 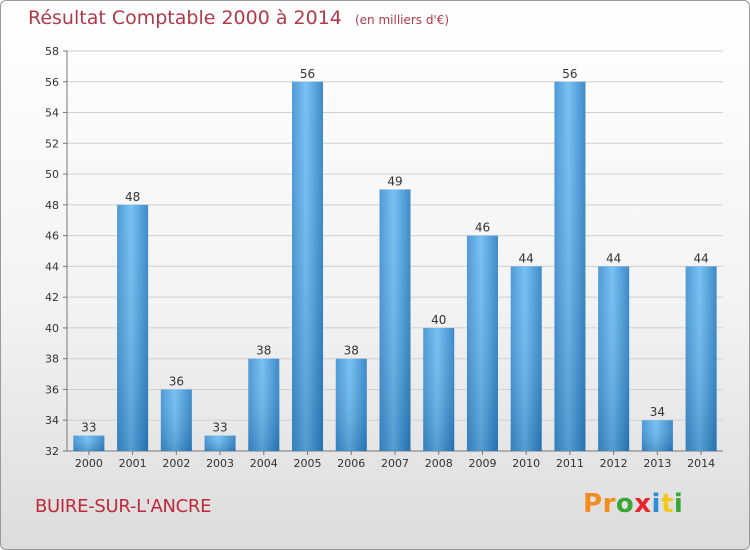 What do you see at coordinates (52, 205) in the screenshot?
I see `y-tick-label: 48` at bounding box center [52, 205].